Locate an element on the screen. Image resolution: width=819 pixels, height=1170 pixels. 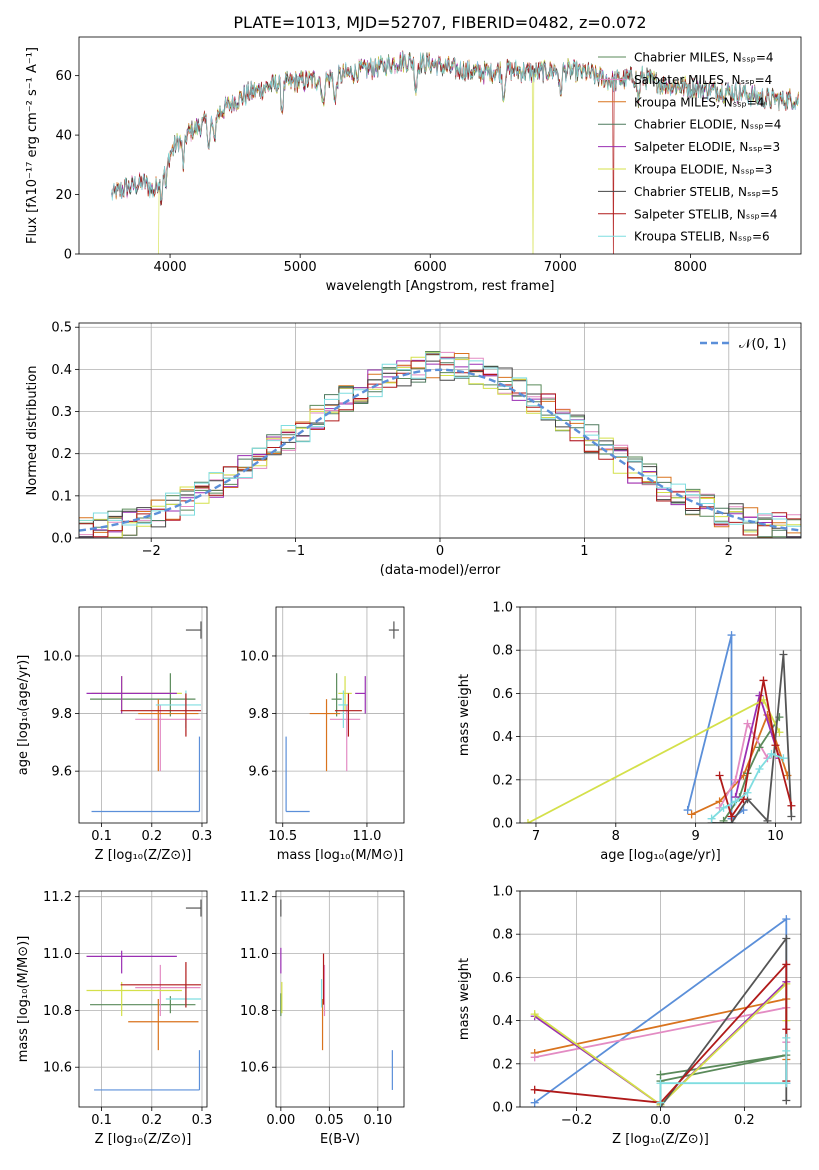
y-tick-label: 10.6 is located at coordinates (254, 1068).